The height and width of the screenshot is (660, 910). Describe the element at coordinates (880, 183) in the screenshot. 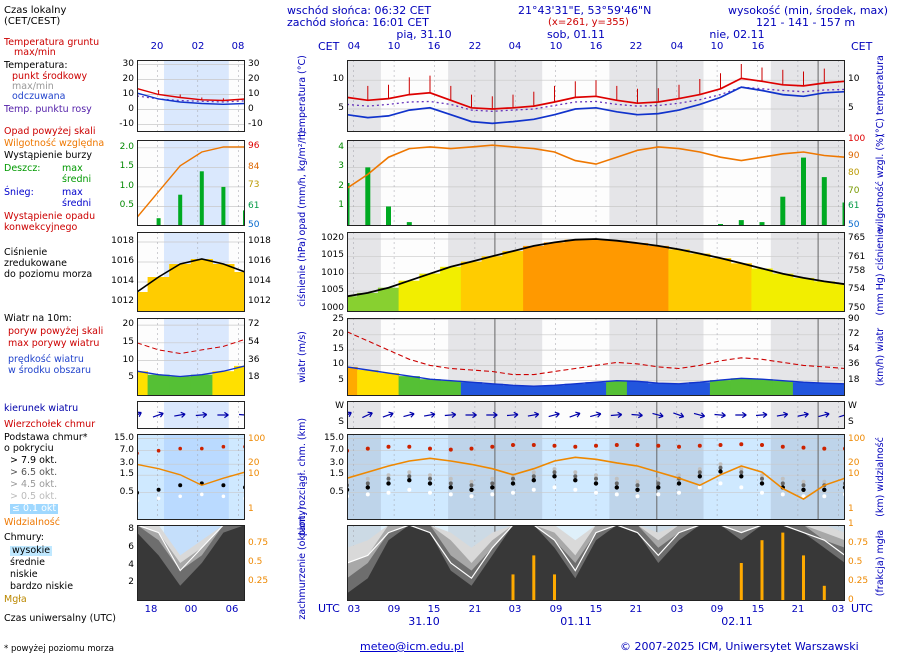

I see `axis-label-right-precipitation: wilgotność wzgl. (%)` at that location.